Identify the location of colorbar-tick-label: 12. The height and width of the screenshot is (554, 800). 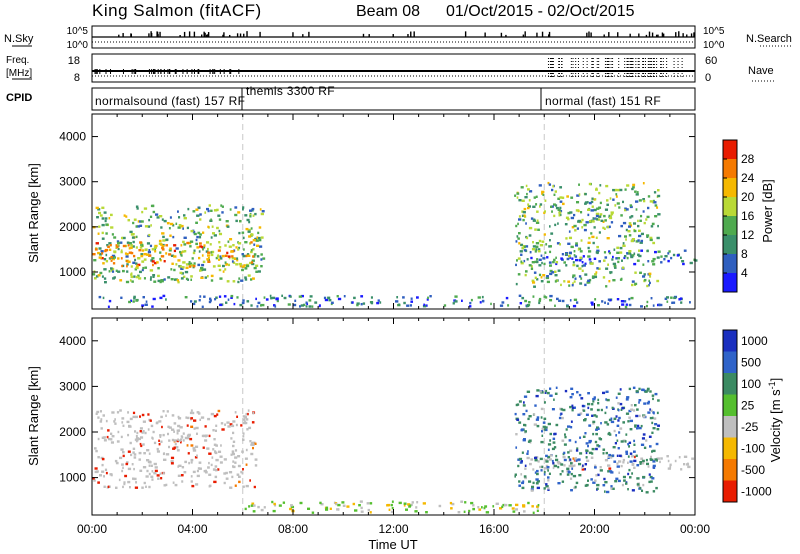
(748, 235).